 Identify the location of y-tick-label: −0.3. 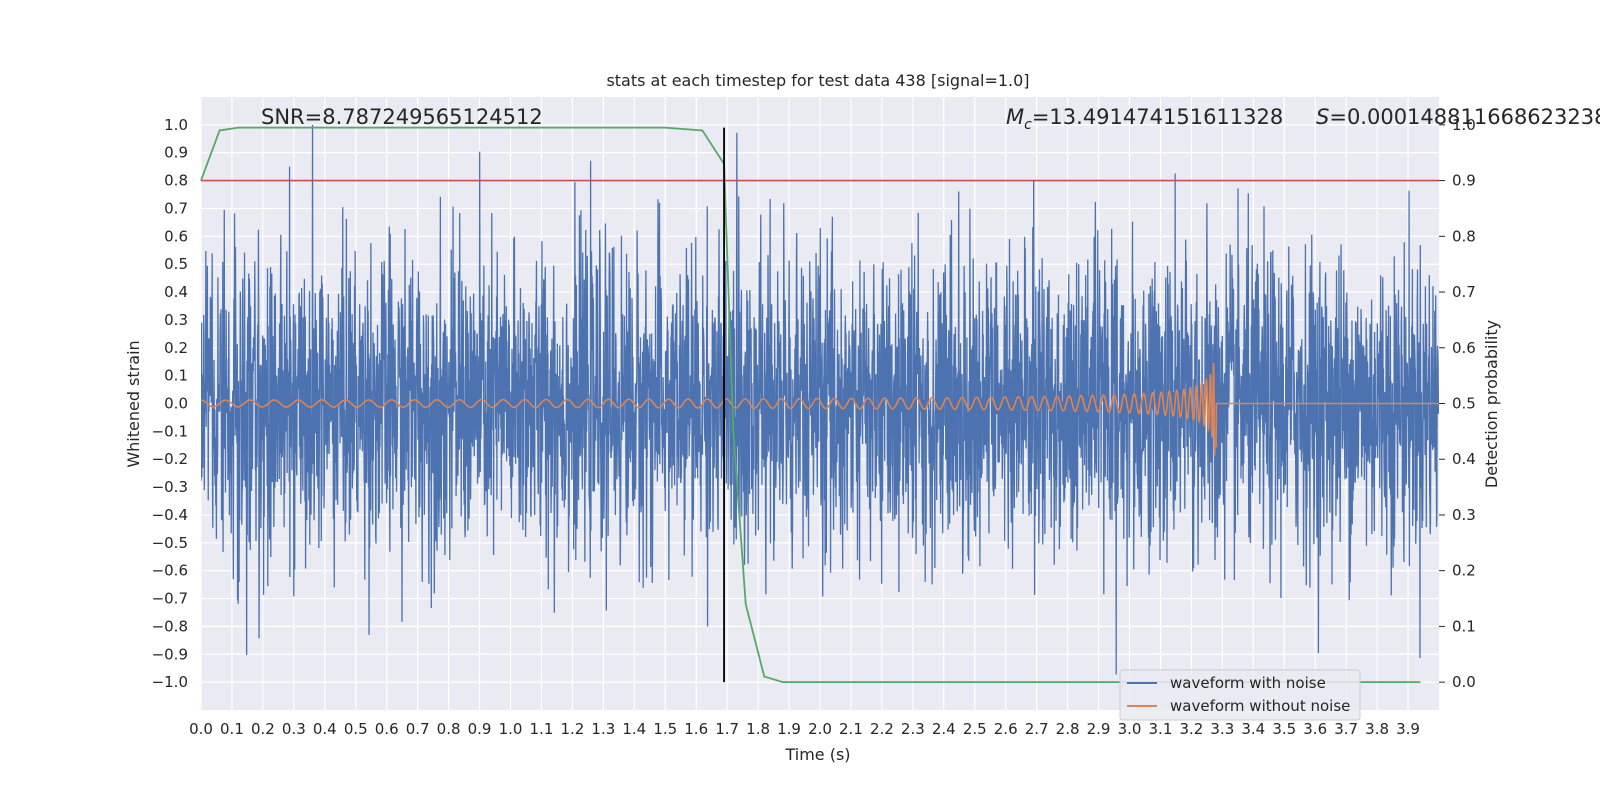
(170, 487).